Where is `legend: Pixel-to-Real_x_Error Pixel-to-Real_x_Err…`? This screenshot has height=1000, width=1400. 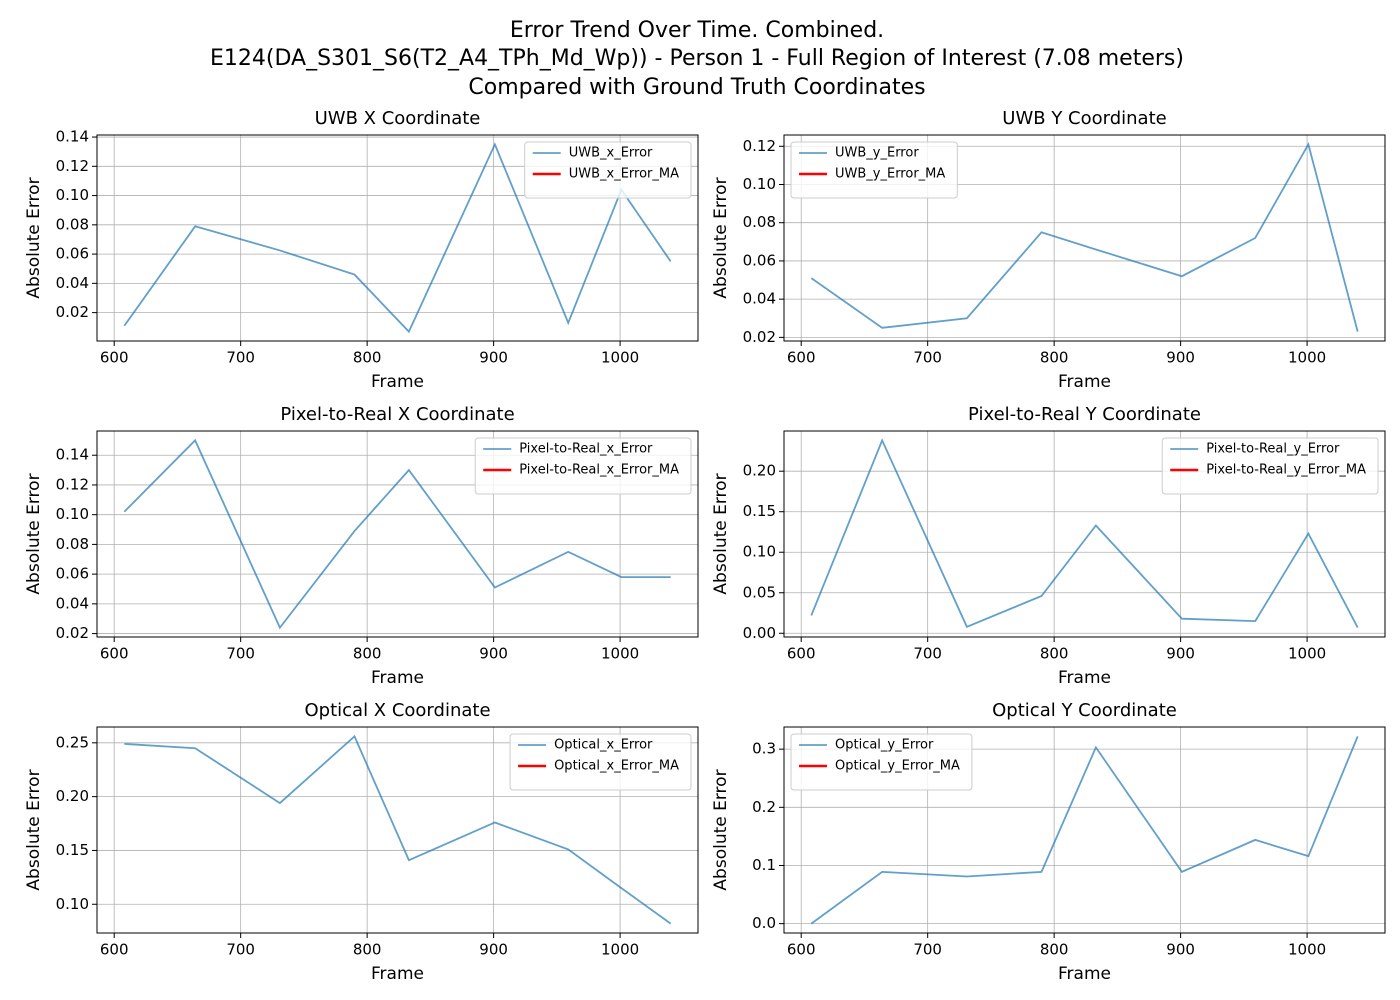 legend: Pixel-to-Real_x_Error Pixel-to-Real_x_Err… is located at coordinates (583, 466).